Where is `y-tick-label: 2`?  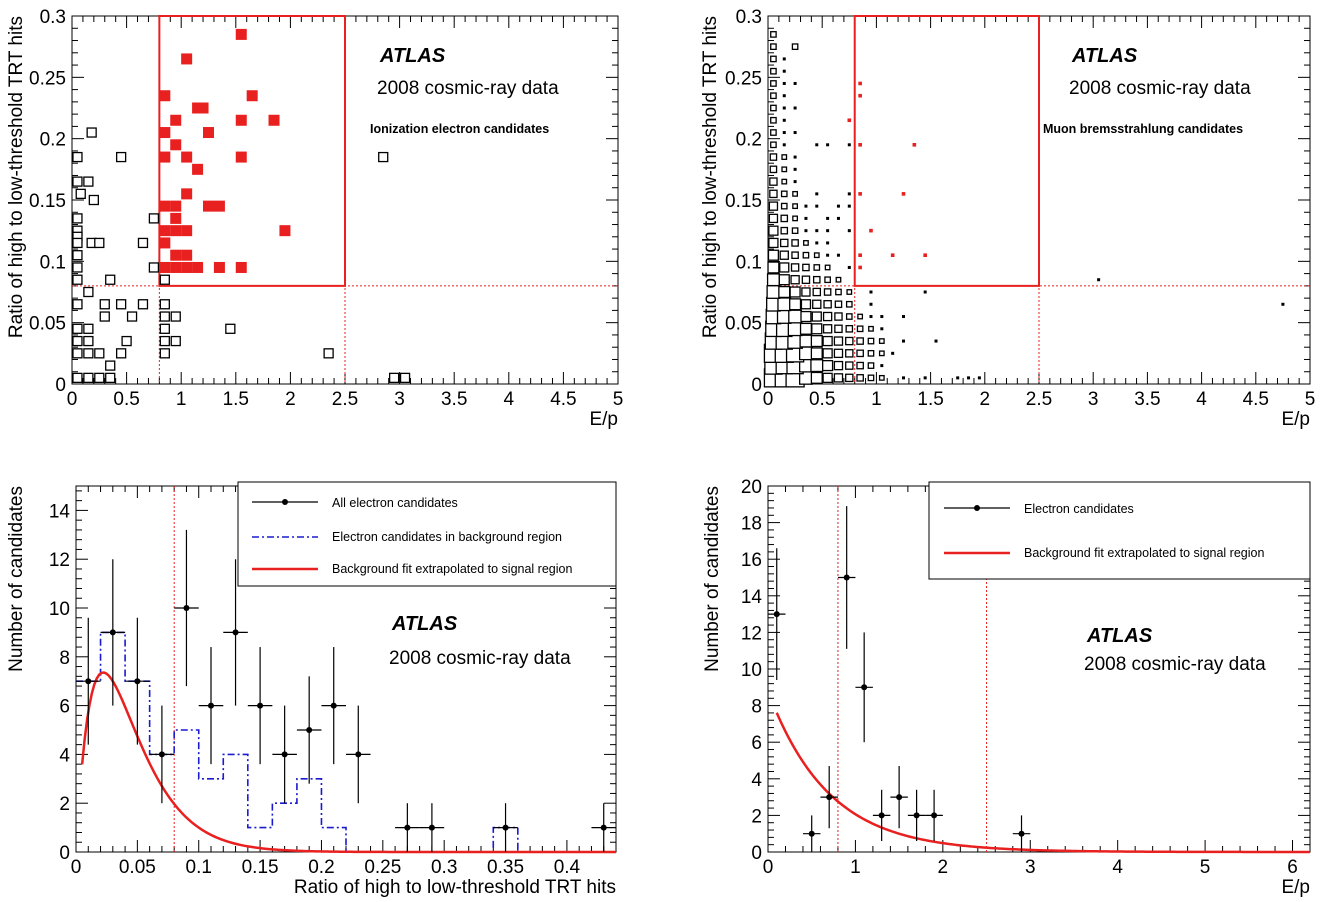 y-tick-label: 2 is located at coordinates (756, 816).